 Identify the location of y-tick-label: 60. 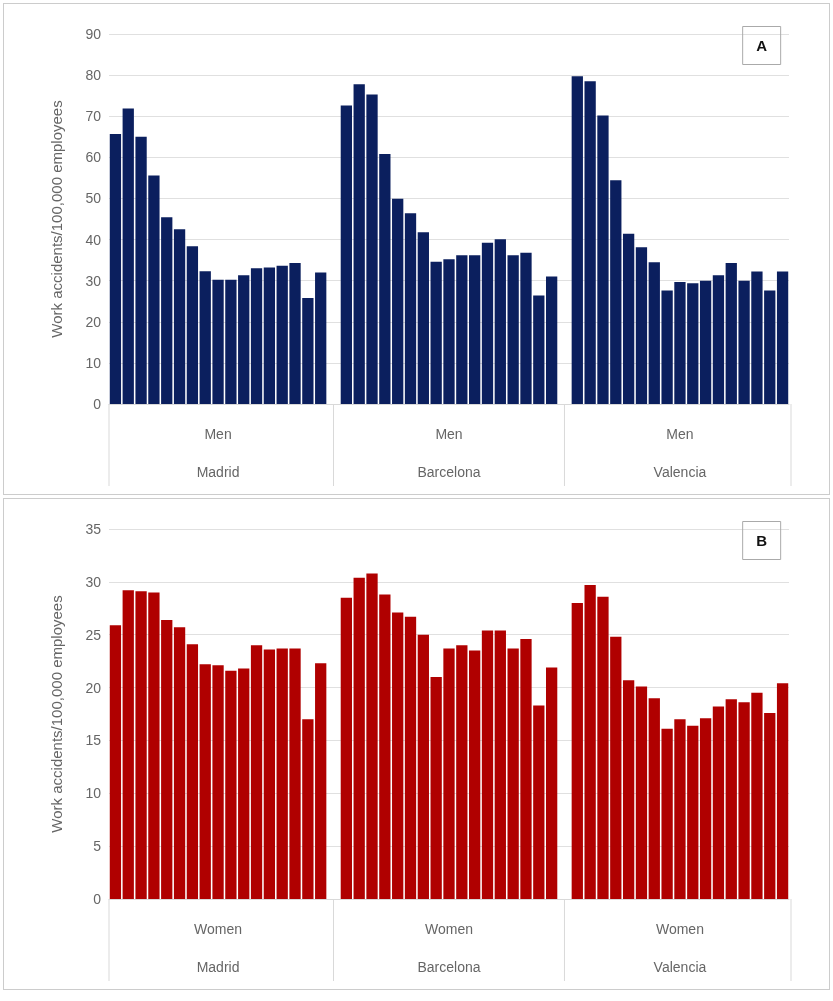
(93, 157).